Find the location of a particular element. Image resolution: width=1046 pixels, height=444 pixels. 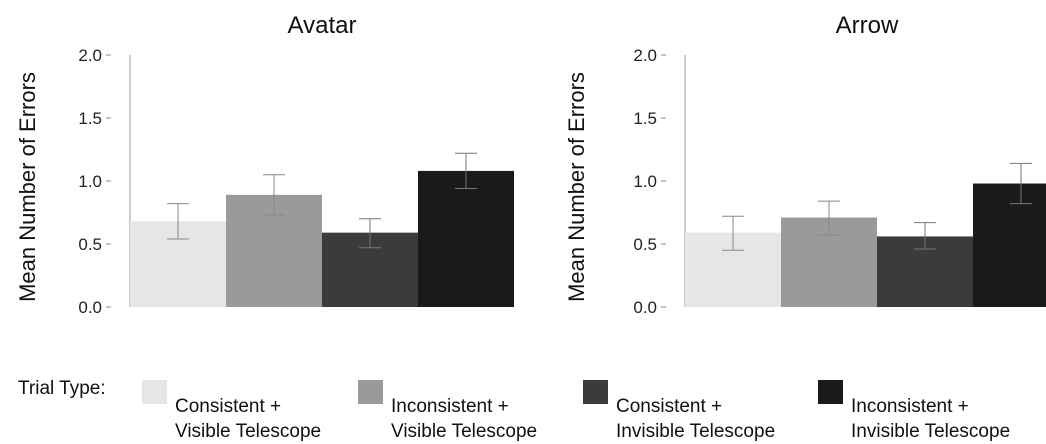

legend-item-label: Consistent + Invisible Telescope is located at coordinates (696, 419).